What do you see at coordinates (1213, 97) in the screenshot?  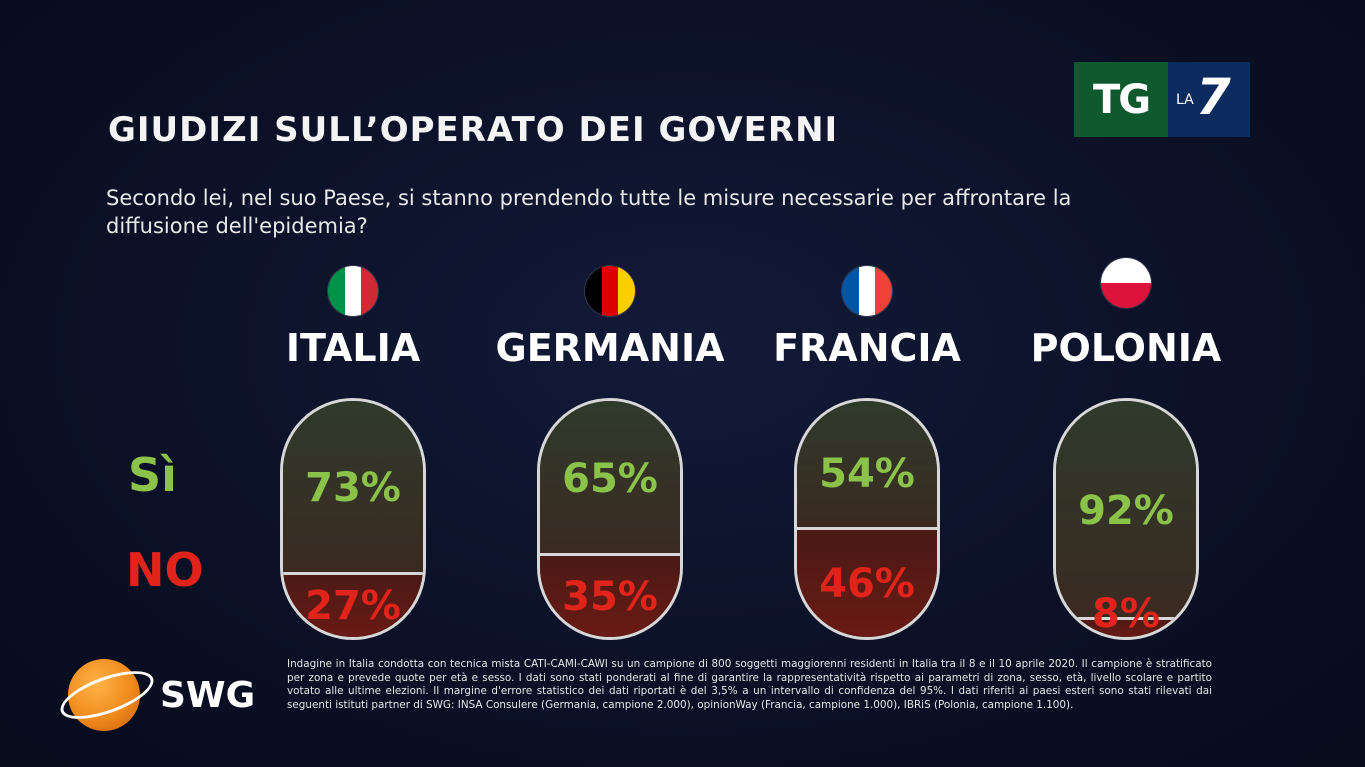 I see `seven-logo-text: 7` at bounding box center [1213, 97].